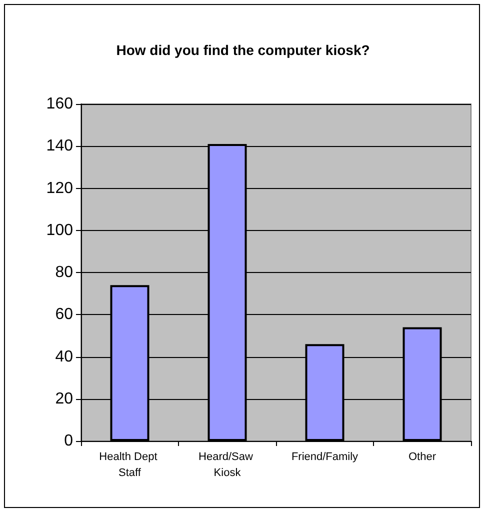 This screenshot has height=514, width=486. What do you see at coordinates (64, 315) in the screenshot?
I see `y-tick-label: 60` at bounding box center [64, 315].